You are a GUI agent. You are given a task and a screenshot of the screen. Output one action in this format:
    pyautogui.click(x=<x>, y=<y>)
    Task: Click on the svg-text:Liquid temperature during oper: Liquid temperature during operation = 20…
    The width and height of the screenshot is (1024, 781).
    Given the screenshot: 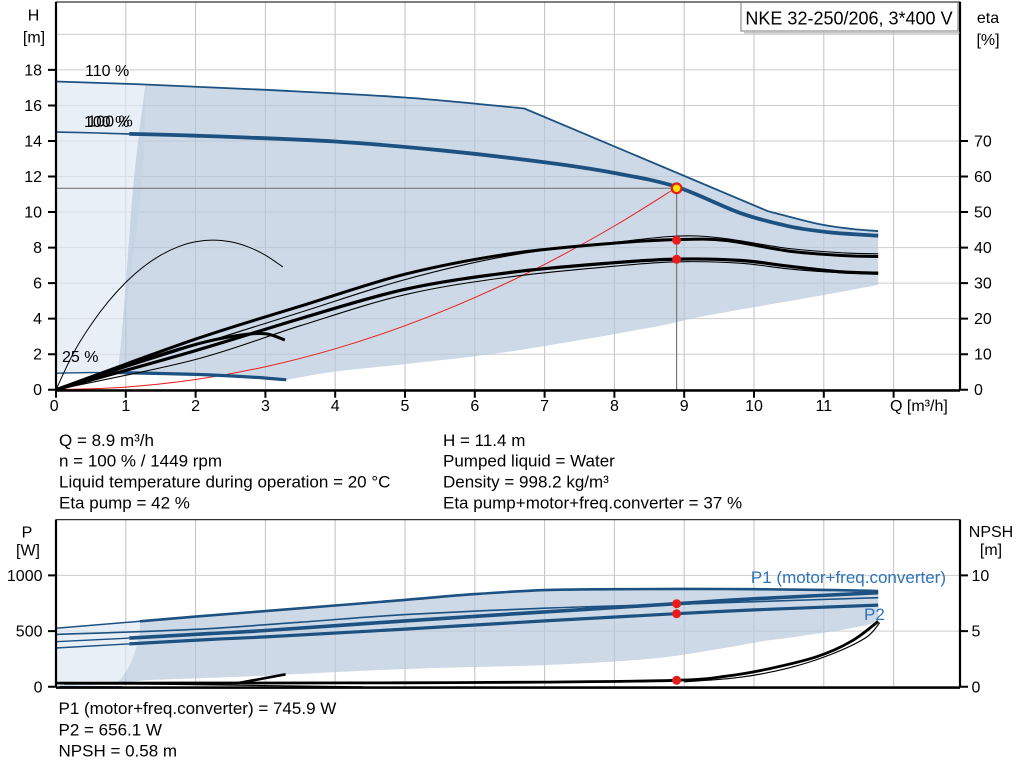 What is the action you would take?
    pyautogui.click(x=224, y=482)
    